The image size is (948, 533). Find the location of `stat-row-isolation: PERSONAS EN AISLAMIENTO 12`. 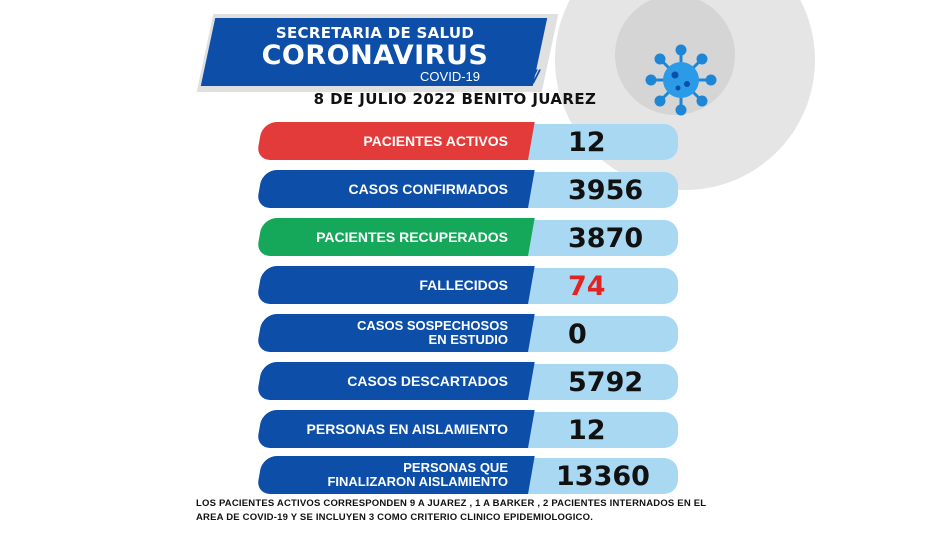

stat-row-isolation: PERSONAS EN AISLAMIENTO 12 is located at coordinates (467, 429).